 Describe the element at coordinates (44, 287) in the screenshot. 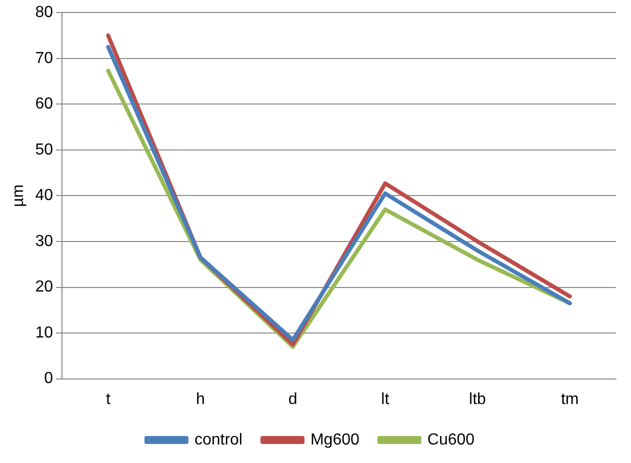

I see `y-tick-label: 20` at that location.